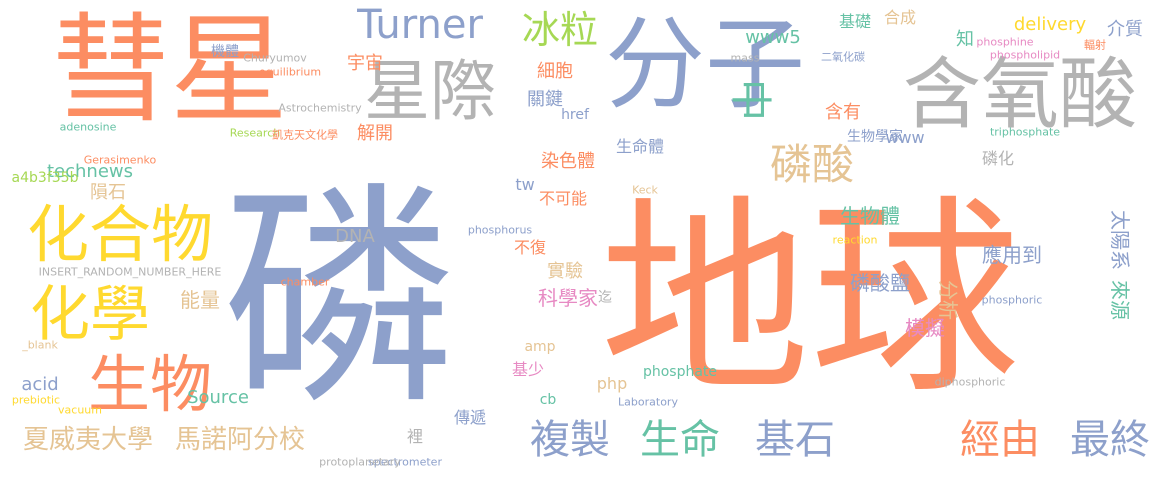 The image size is (1175, 482). I want to click on word: chamber, so click(305, 282).